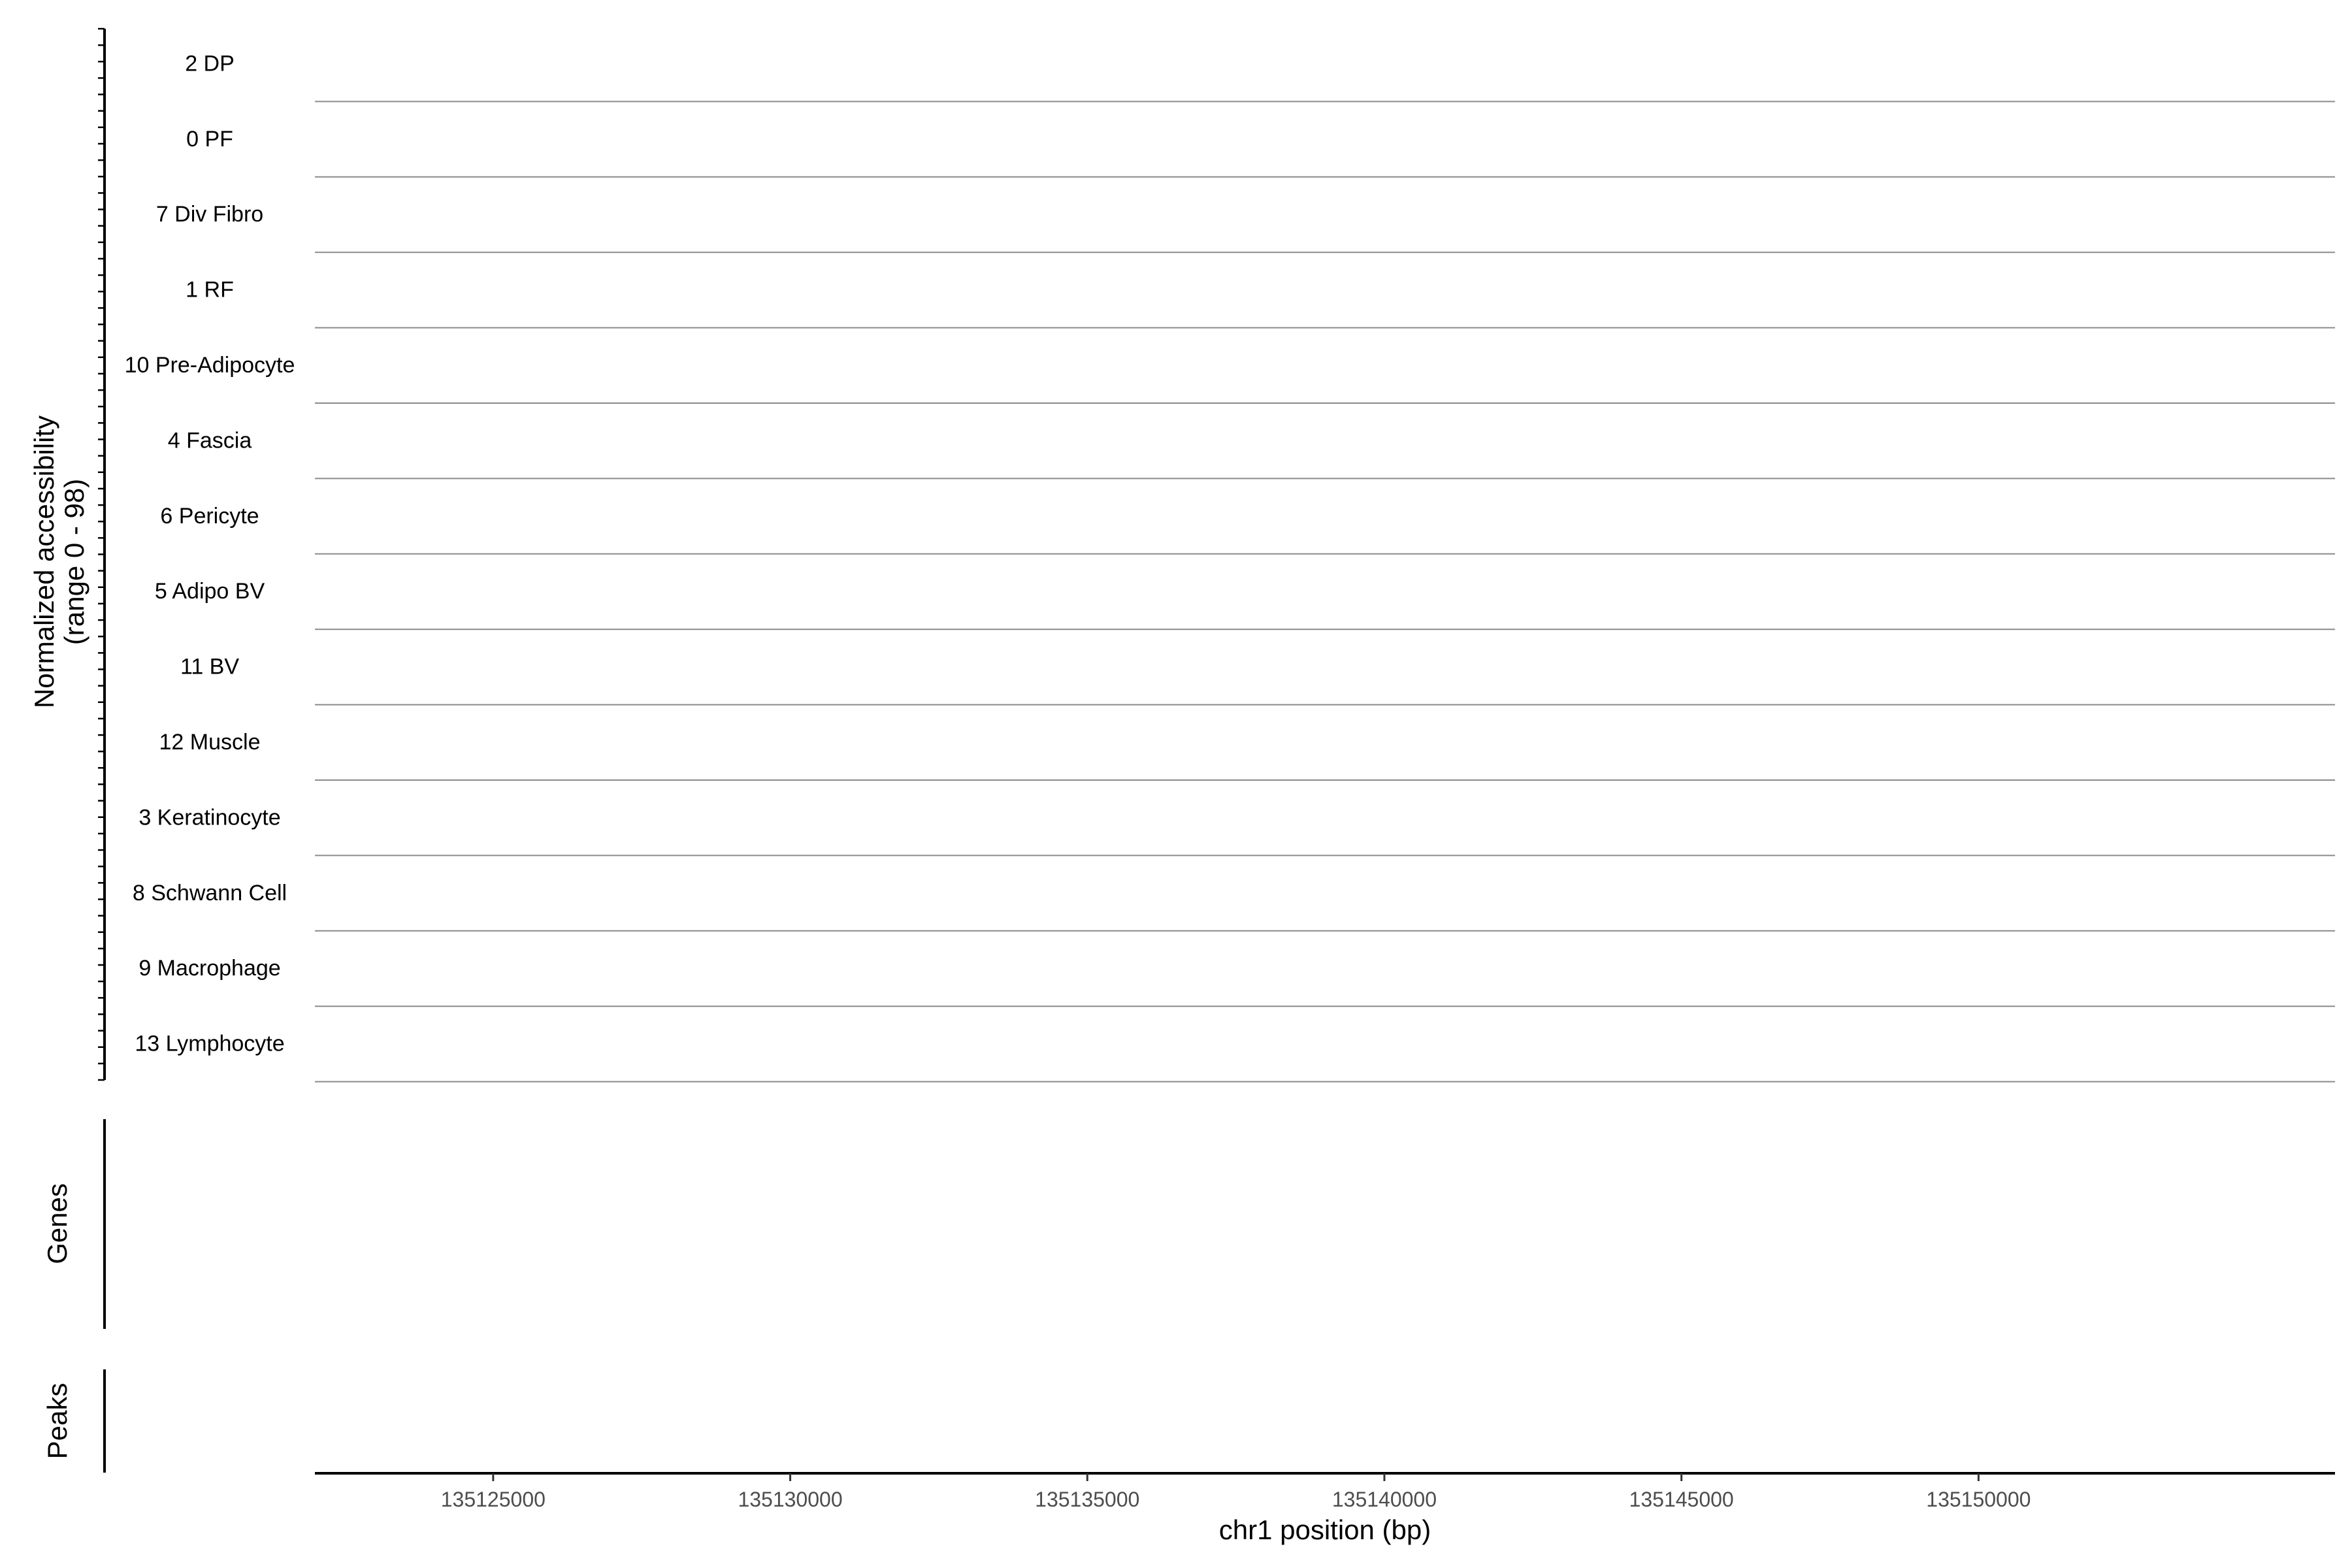 The image size is (2352, 1568). Describe the element at coordinates (209, 139) in the screenshot. I see `track-label: 0 PF` at that location.